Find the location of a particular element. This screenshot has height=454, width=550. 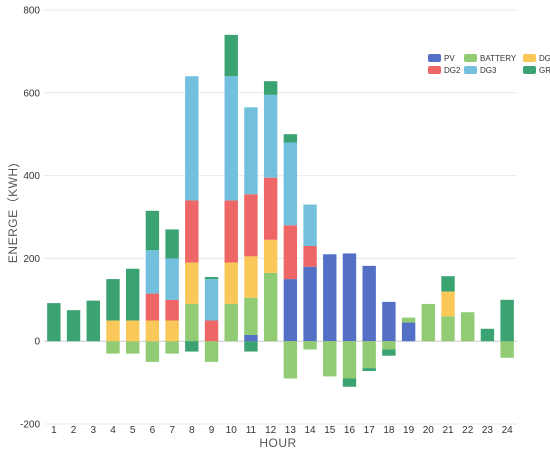

x-tick-label: 3 is located at coordinates (93, 430).